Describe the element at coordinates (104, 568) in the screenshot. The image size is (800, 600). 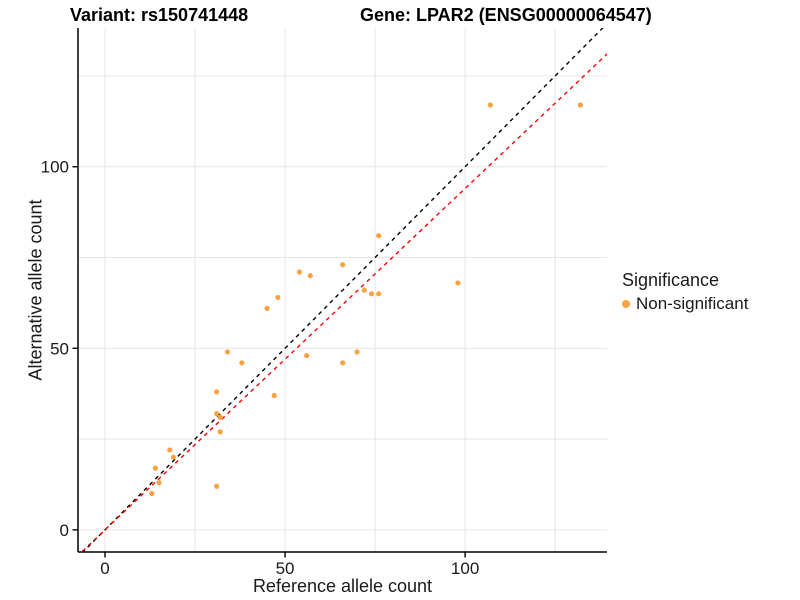
I see `x-tick-label: 0` at that location.